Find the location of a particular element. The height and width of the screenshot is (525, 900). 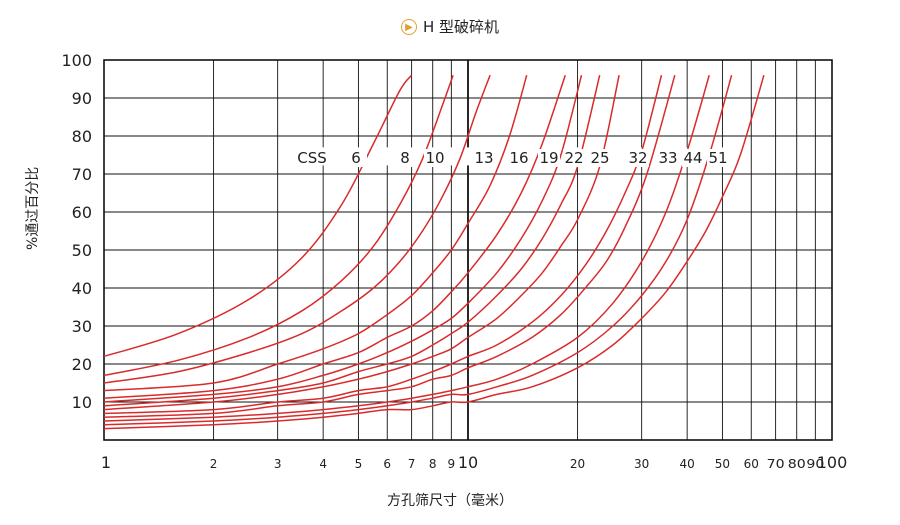

series-label: 10 is located at coordinates (434, 158).